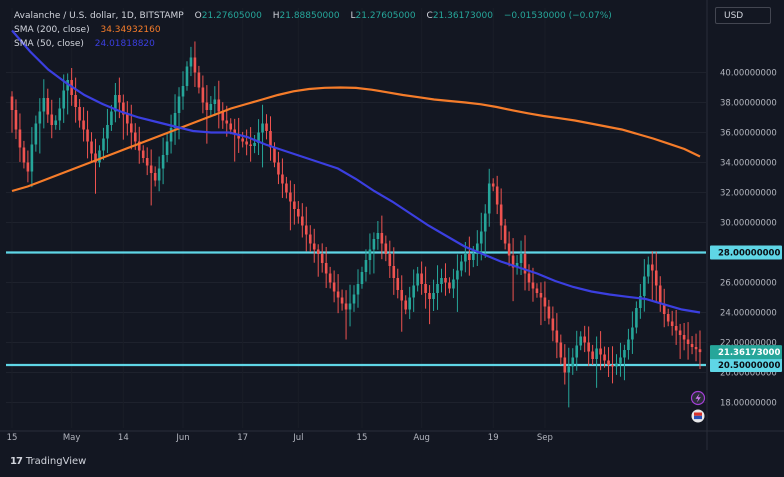 The image size is (784, 477). I want to click on y-tick-label: 36.00000000, so click(748, 134).